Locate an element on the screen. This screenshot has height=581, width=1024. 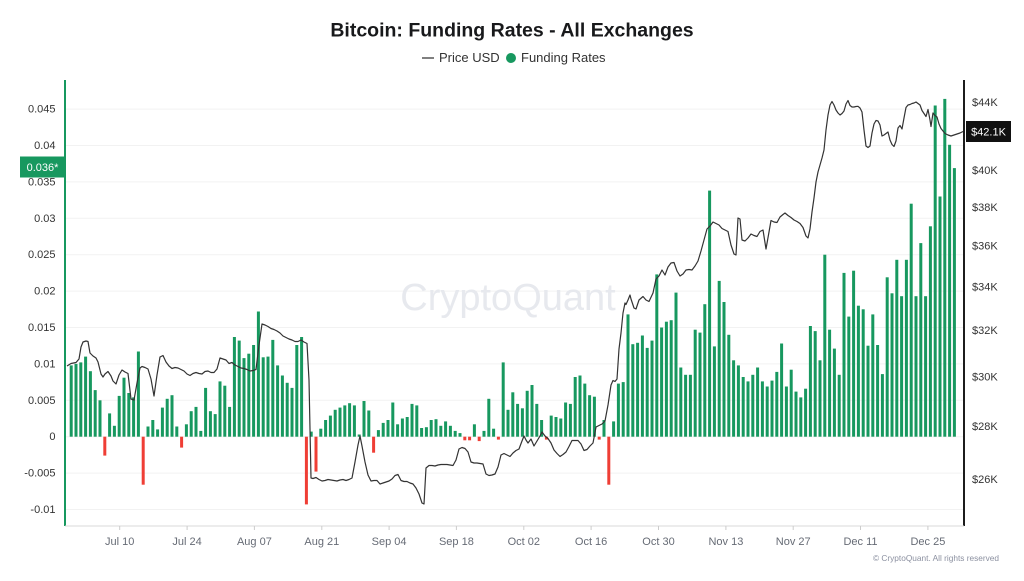
svg-text: Funding Rates is located at coordinates (563, 57).